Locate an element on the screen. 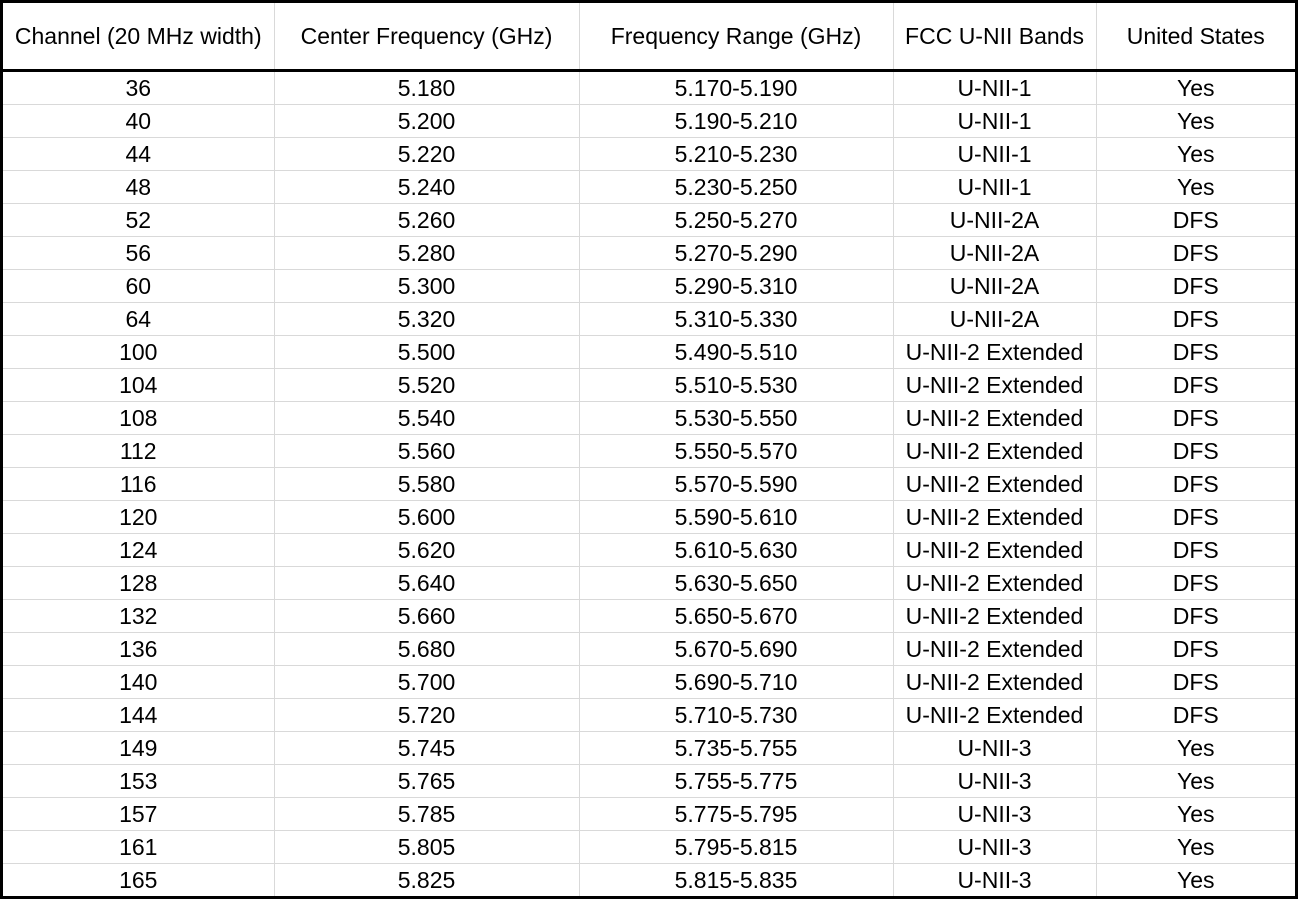 The height and width of the screenshot is (899, 1298). cell-channel: 161 is located at coordinates (139, 847).